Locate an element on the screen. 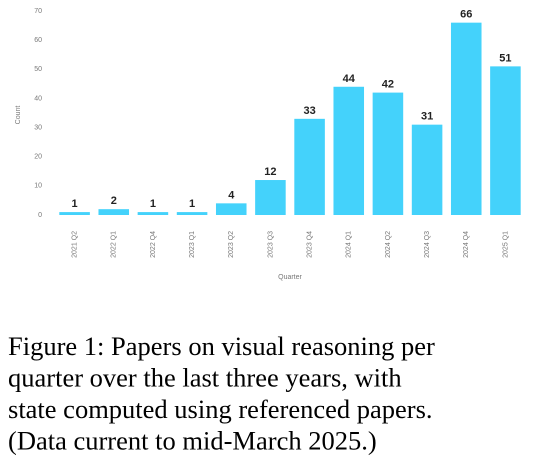 The width and height of the screenshot is (554, 457). x-tick-label: 2022 Q1 is located at coordinates (114, 244).